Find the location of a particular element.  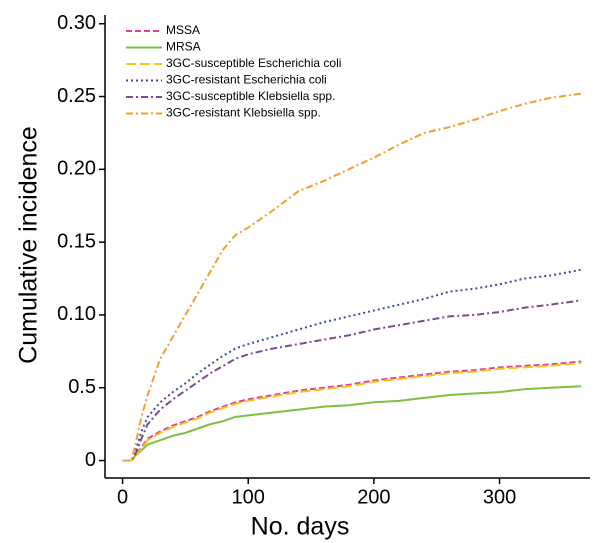

y-tick-label: 0.25 is located at coordinates (76, 96).